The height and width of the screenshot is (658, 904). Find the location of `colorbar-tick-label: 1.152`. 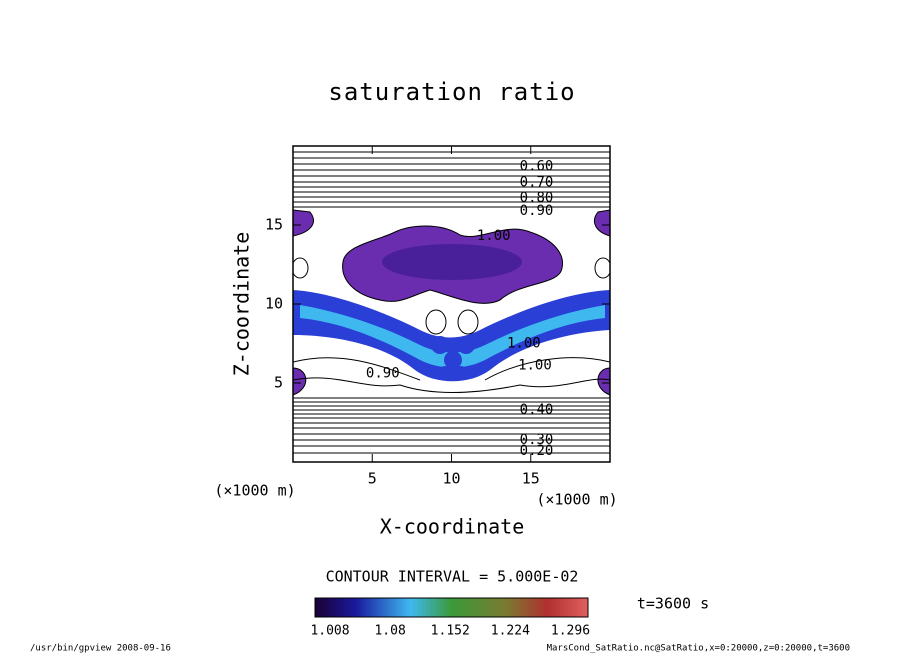

colorbar-tick-label: 1.152 is located at coordinates (450, 631).